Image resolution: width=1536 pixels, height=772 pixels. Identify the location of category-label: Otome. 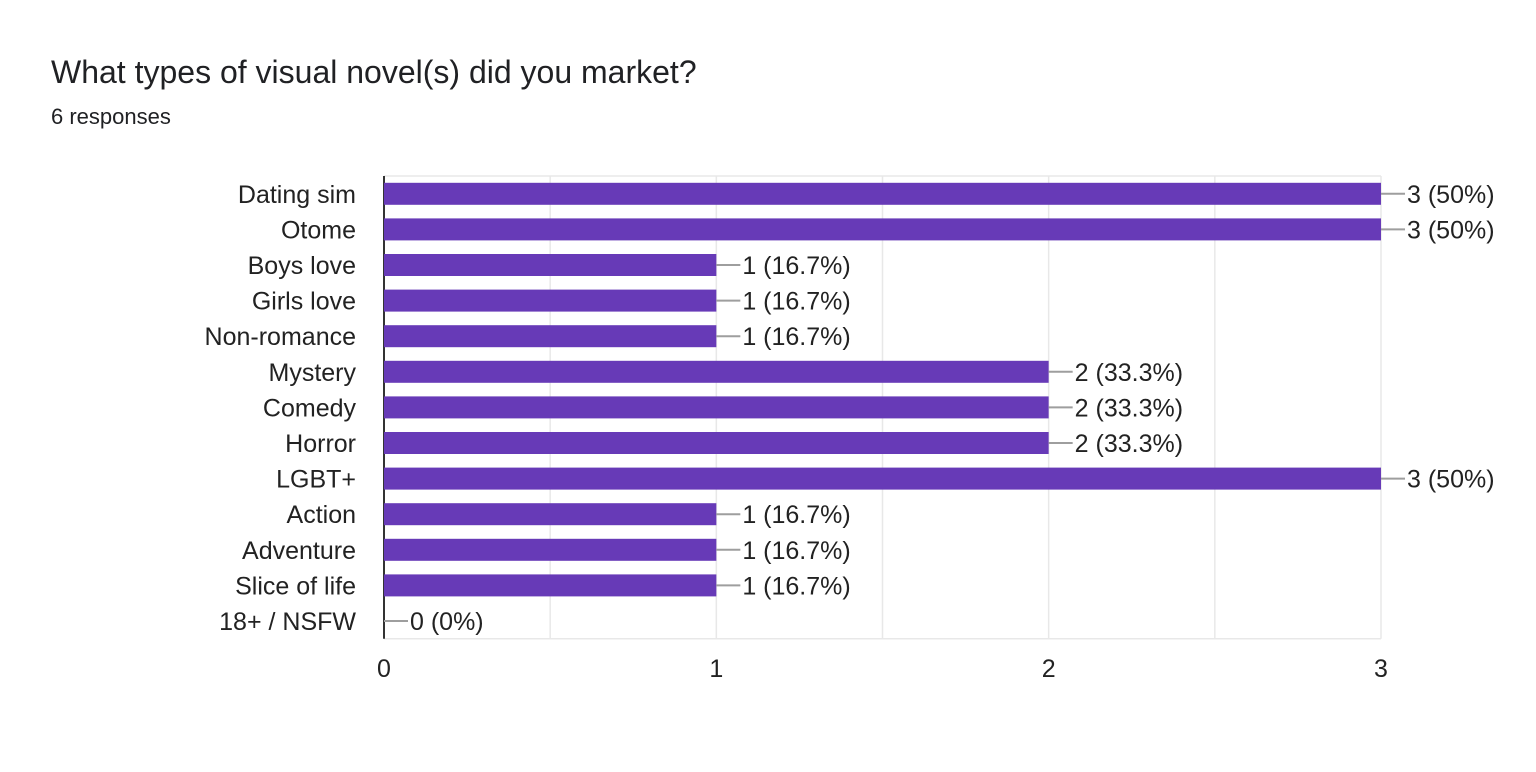
(318, 230).